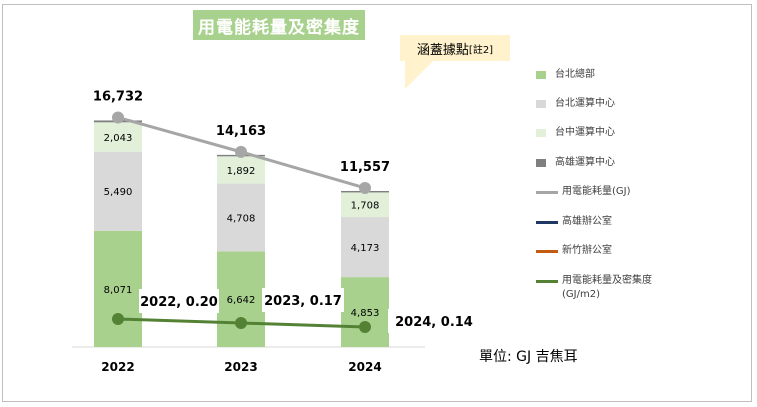 Image resolution: width=757 pixels, height=407 pixels. What do you see at coordinates (585, 103) in the screenshot?
I see `legend-label: 台北運算中心` at bounding box center [585, 103].